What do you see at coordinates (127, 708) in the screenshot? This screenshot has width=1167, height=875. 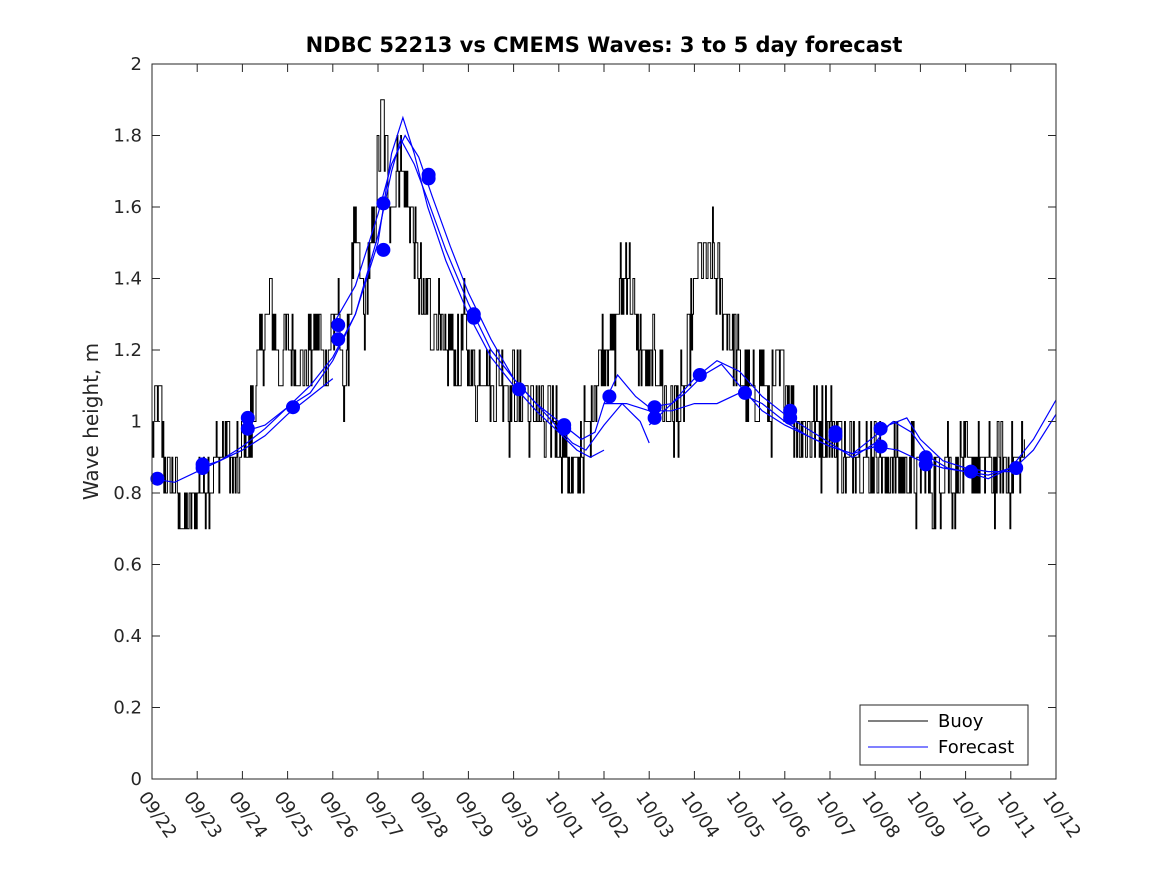 I see `y-tick-label: 0.2` at bounding box center [127, 708].